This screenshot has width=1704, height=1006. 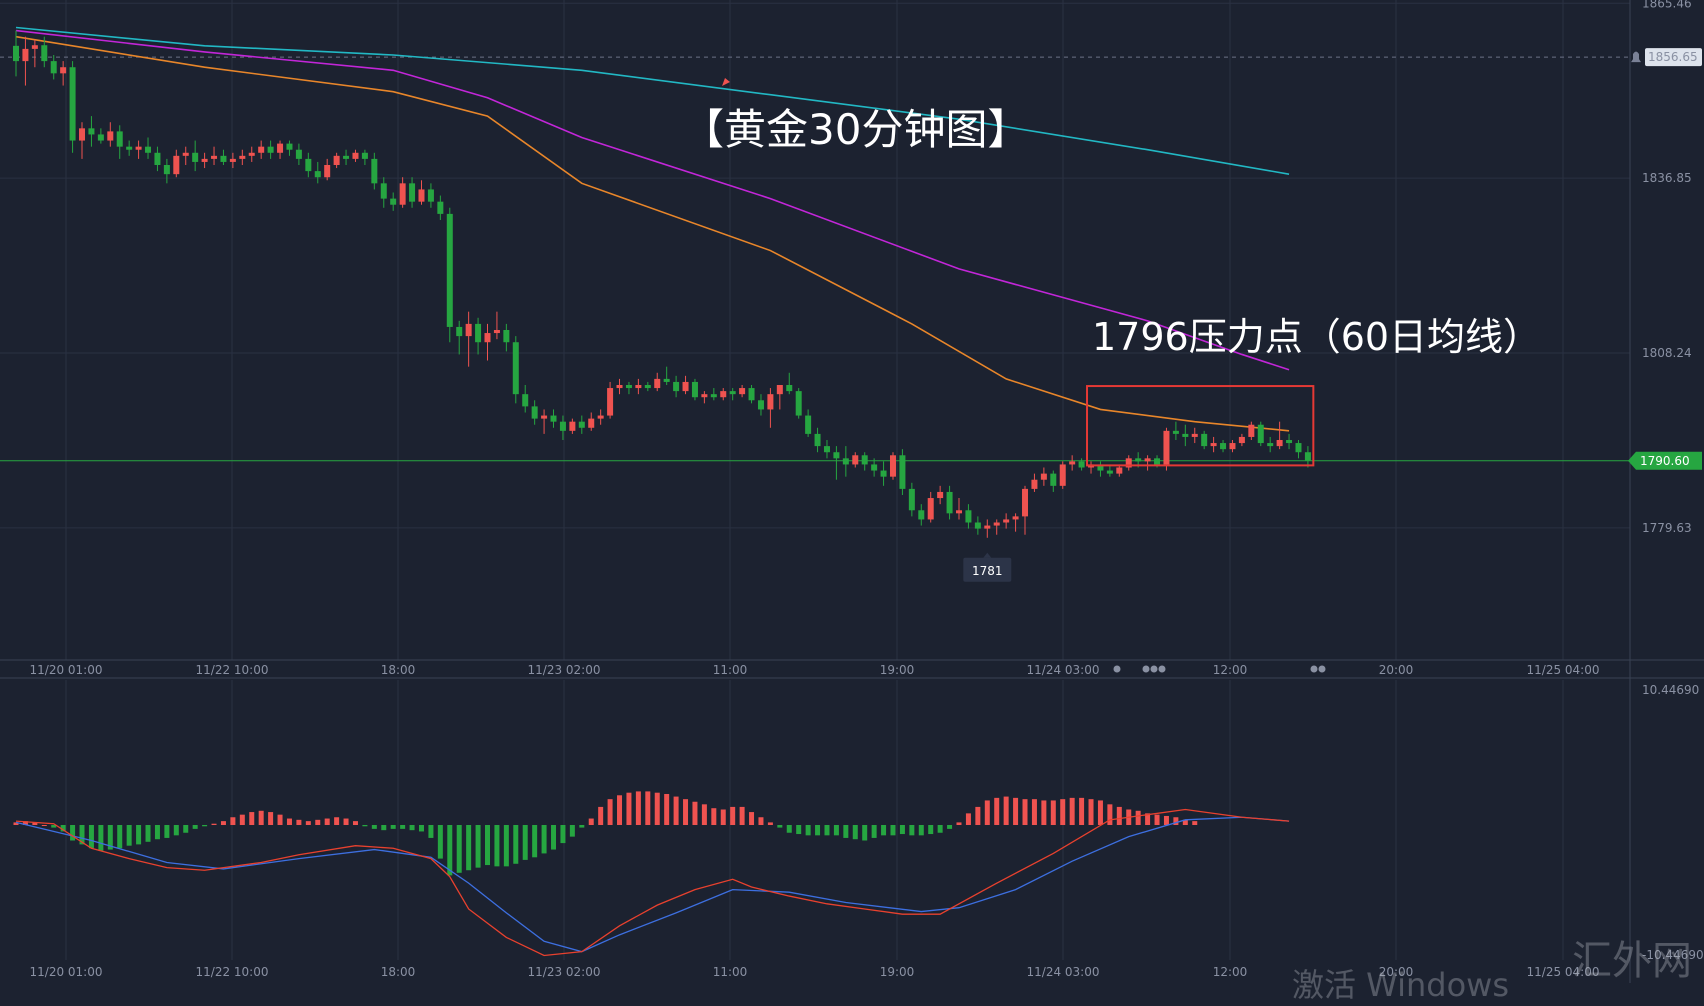 I want to click on macd-time-tick: 20:00, so click(x=1396, y=972).